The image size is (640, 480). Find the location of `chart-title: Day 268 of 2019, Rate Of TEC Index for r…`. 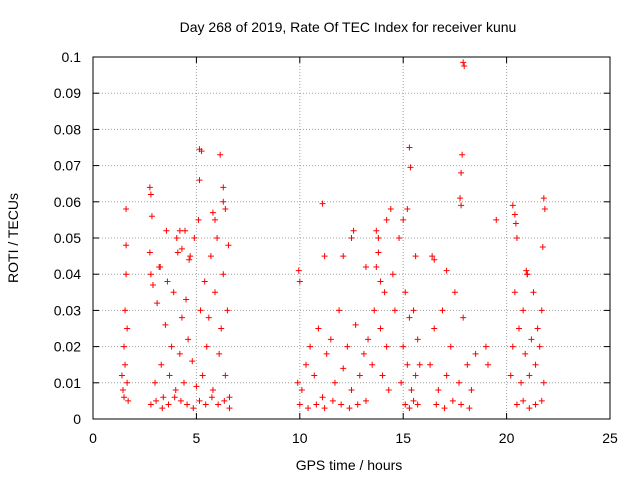

chart-title: Day 268 of 2019, Rate Of TEC Index for r… is located at coordinates (348, 27).